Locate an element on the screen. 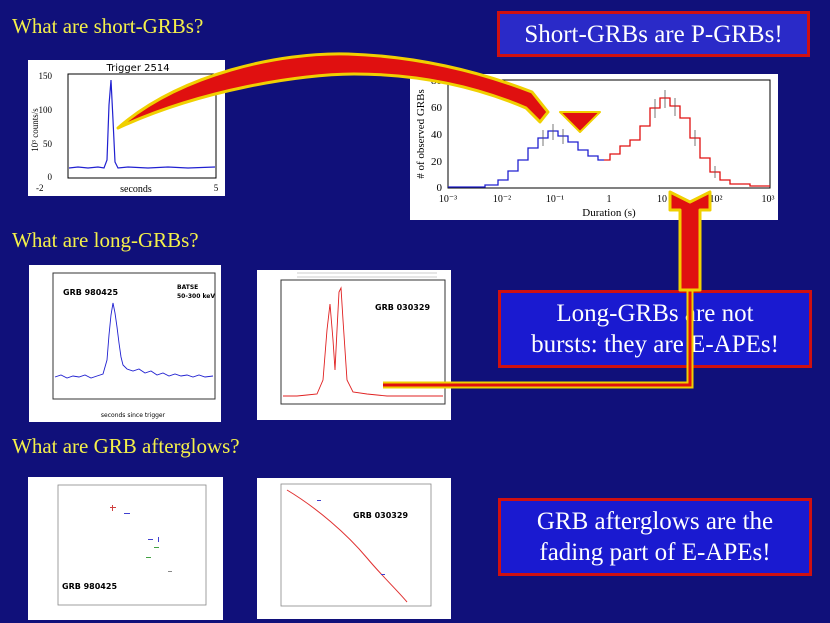 The width and height of the screenshot is (830, 623). hist-xtick: 10 is located at coordinates (662, 199).